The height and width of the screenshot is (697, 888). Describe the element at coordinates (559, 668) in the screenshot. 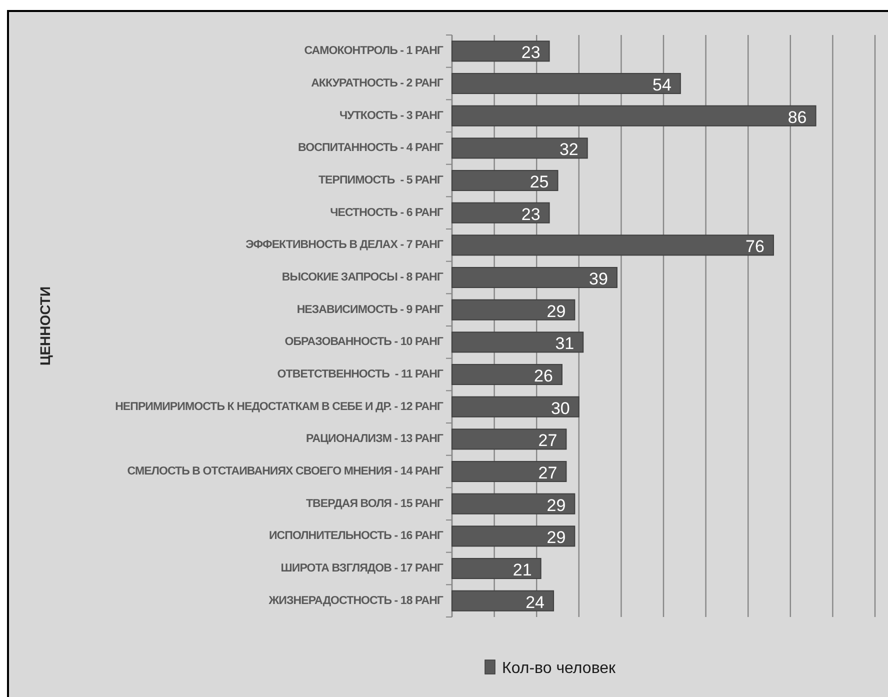

I see `legend-label: Кол-во человек` at that location.